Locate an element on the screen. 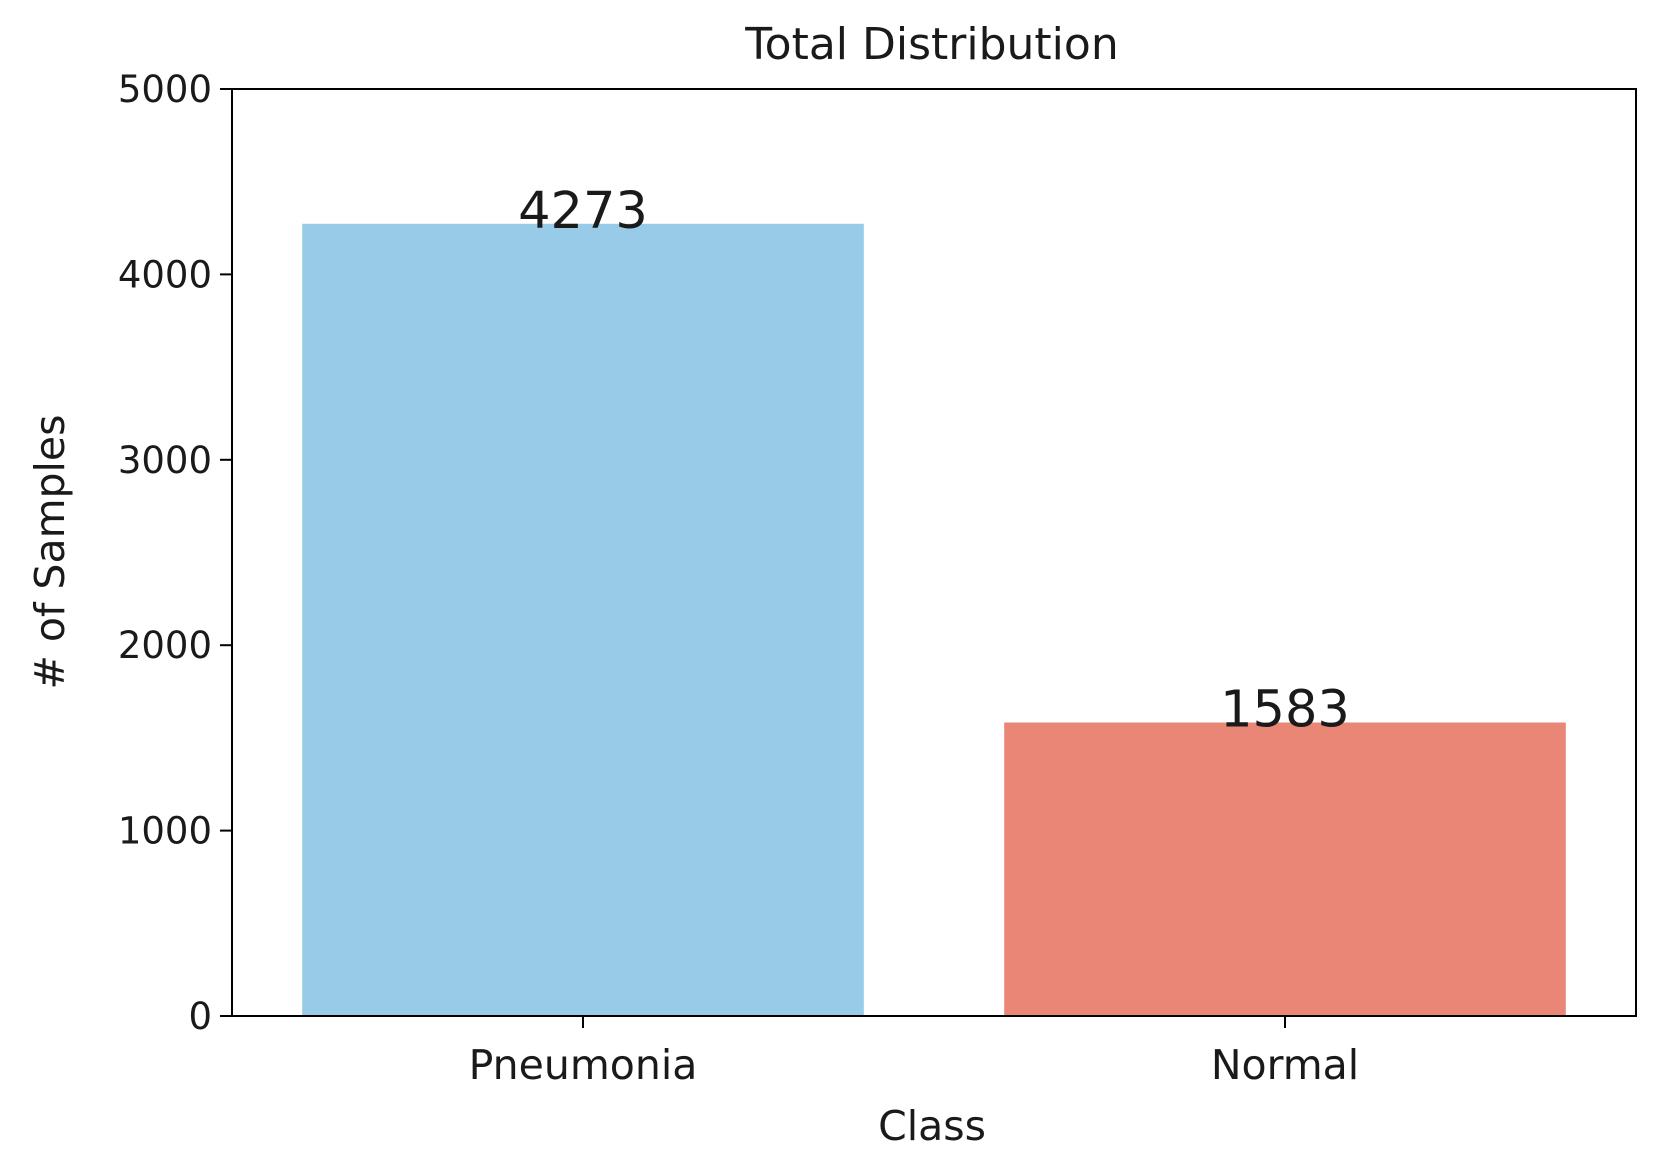 This screenshot has height=1156, width=1656. x-tick-label-normal: Normal is located at coordinates (1285, 1065).